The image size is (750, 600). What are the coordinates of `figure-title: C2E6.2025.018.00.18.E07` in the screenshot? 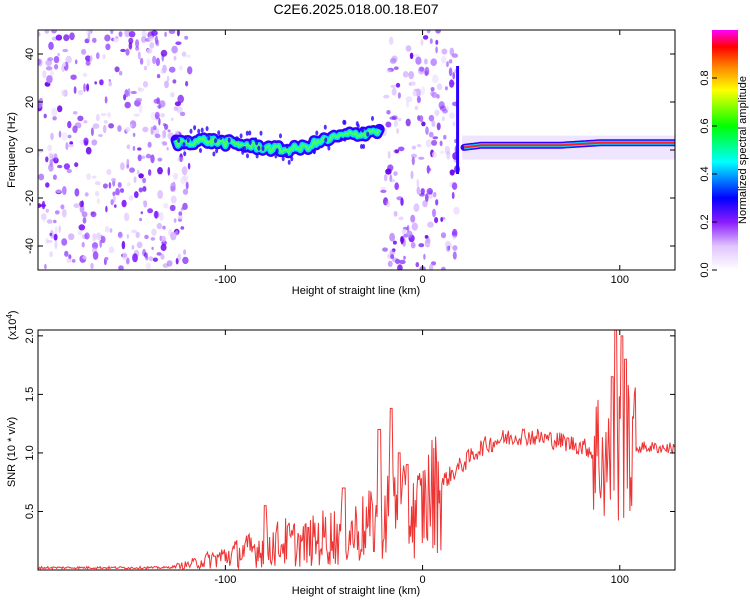 It's located at (355, 9).